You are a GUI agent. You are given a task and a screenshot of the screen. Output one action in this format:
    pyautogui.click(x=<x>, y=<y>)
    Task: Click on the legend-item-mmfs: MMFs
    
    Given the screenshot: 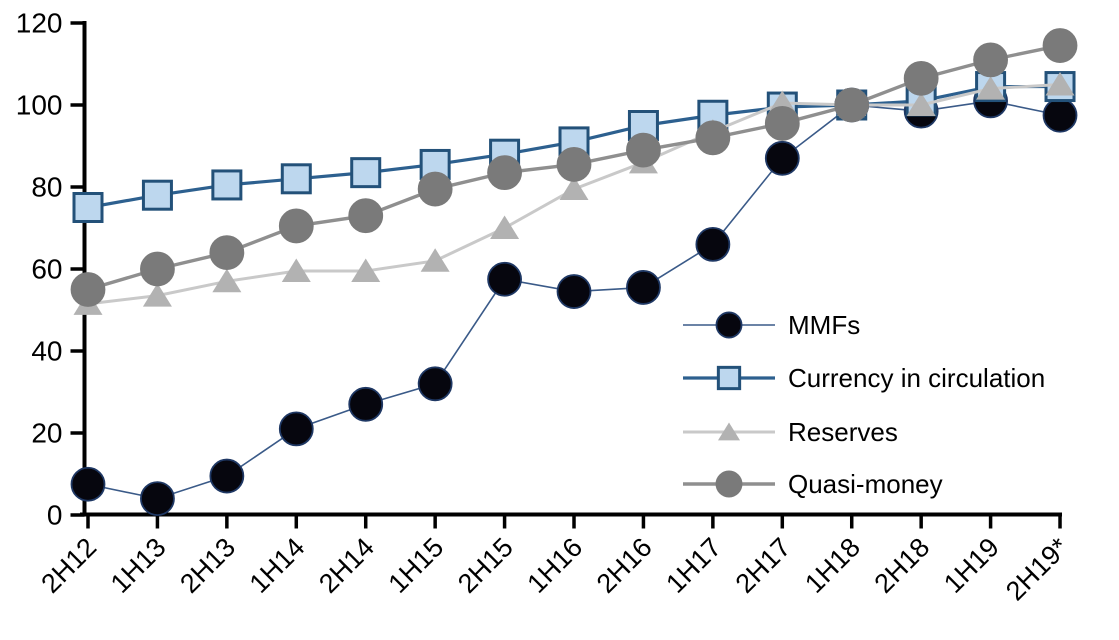 What is the action you would take?
    pyautogui.click(x=771, y=325)
    